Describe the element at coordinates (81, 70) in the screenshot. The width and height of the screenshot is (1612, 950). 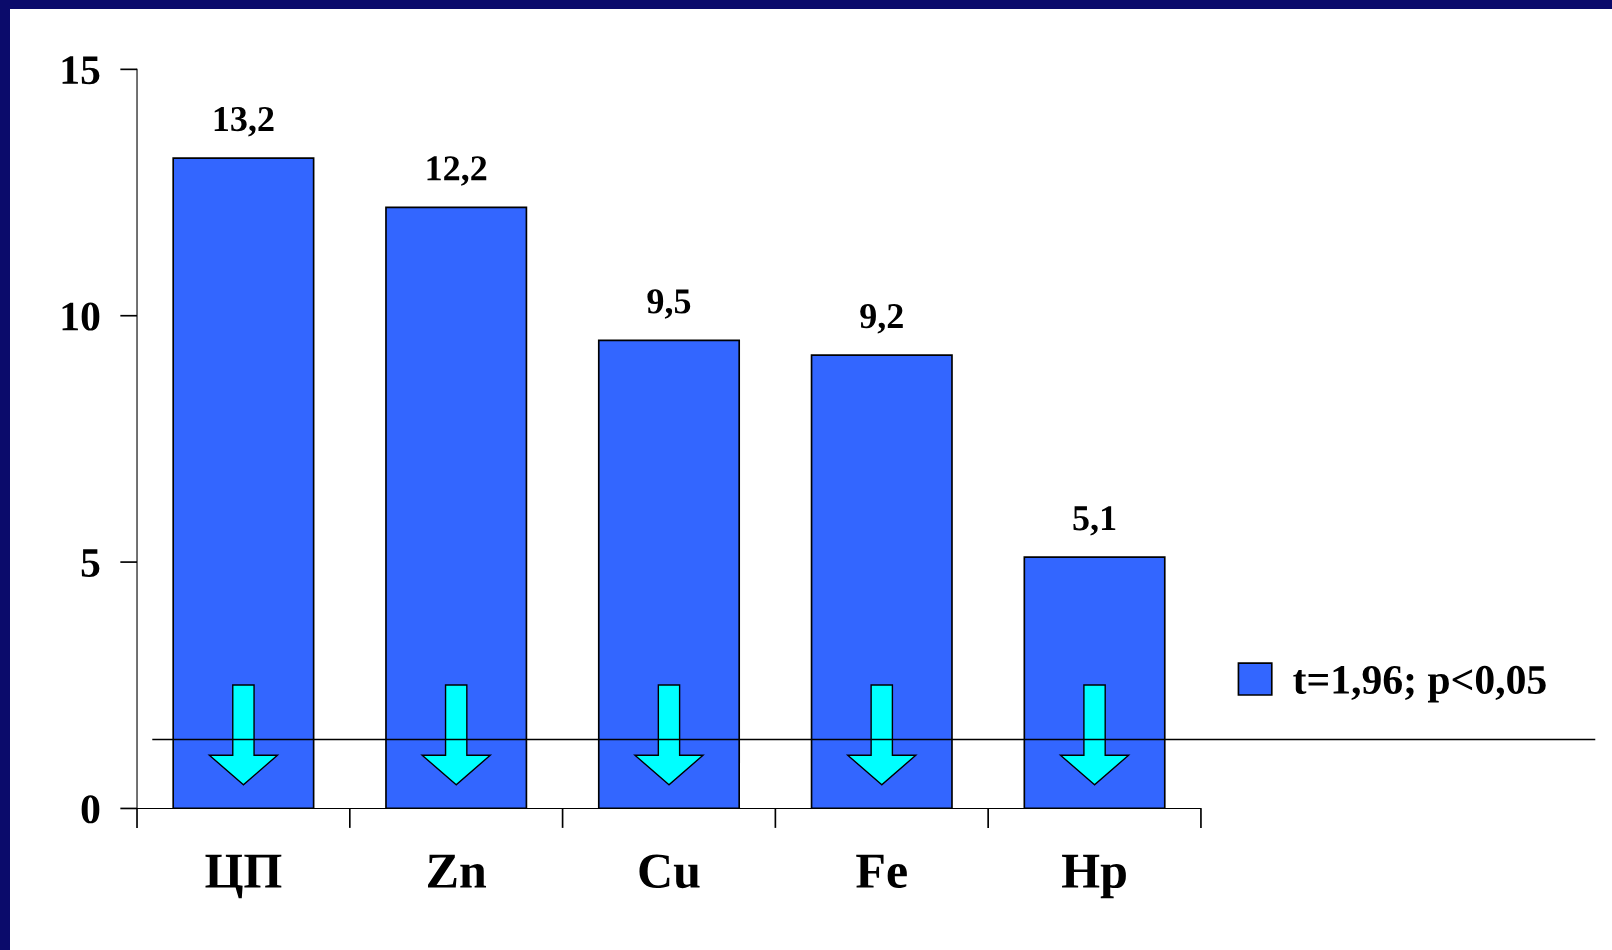
I see `y-tick-label: 15` at that location.